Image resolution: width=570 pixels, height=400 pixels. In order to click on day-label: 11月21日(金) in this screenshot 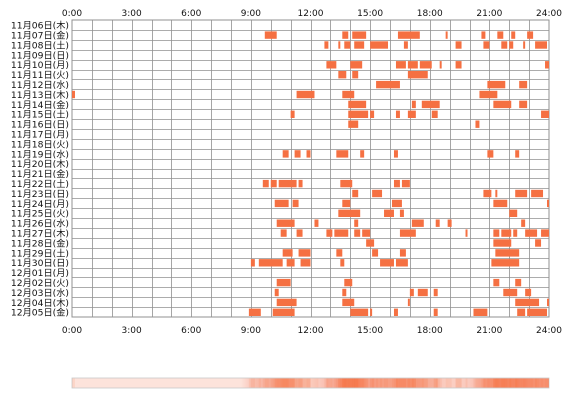, I will do `click(40, 174)`.